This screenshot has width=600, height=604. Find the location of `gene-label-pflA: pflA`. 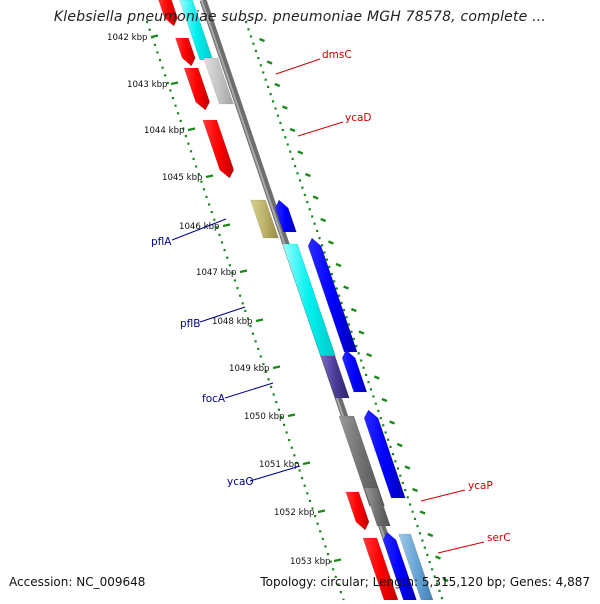

gene-label-pflA: pflA is located at coordinates (161, 242).